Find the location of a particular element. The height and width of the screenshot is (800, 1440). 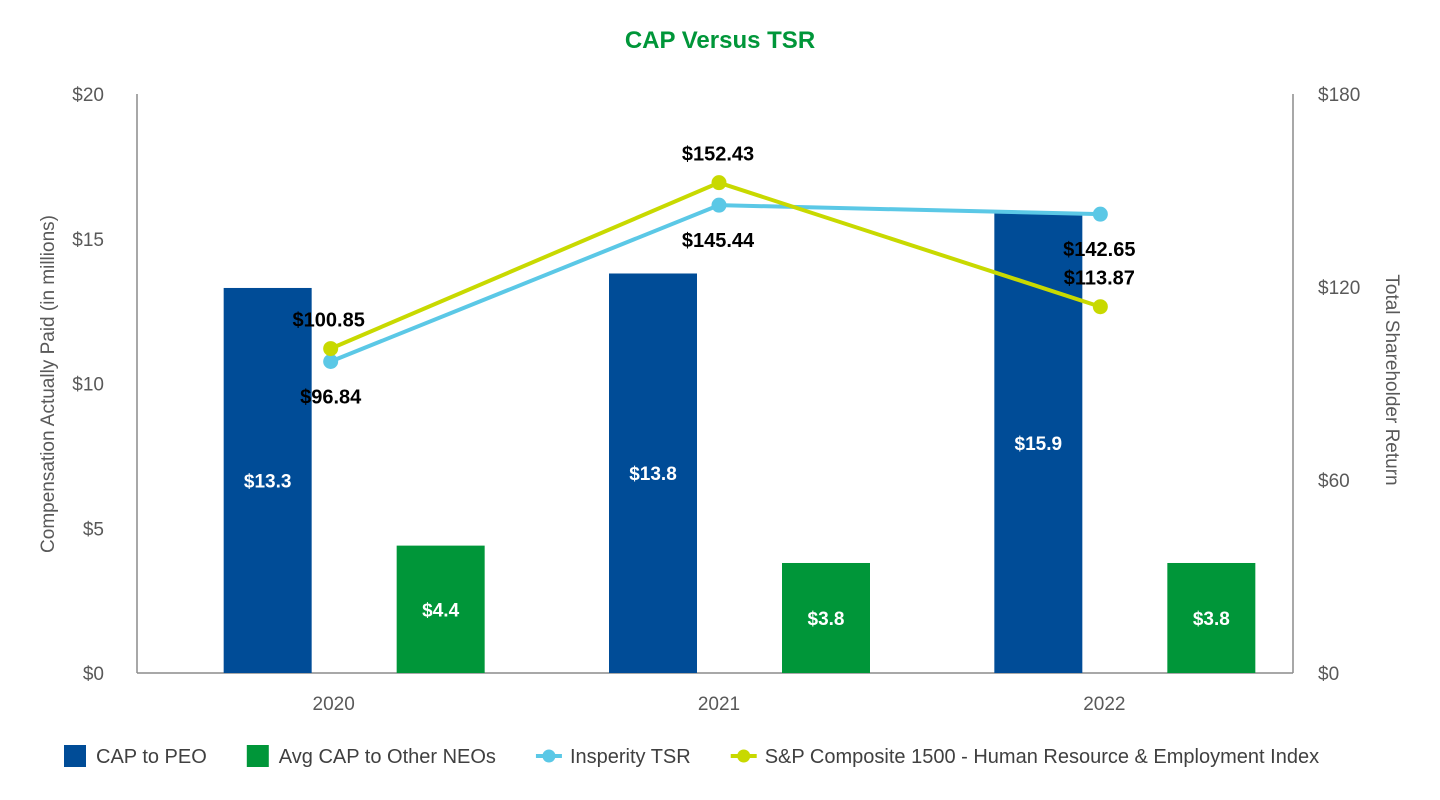

tsr-label: $142.65 is located at coordinates (1099, 250).